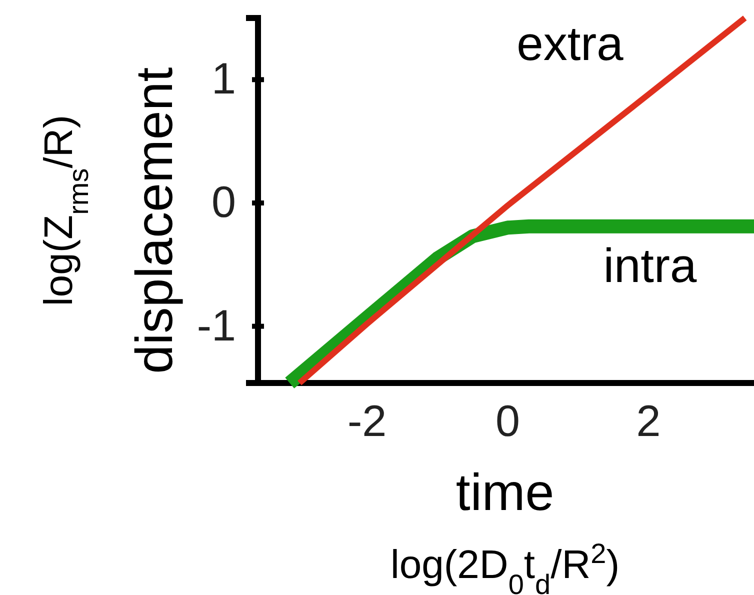 This screenshot has width=754, height=595. Describe the element at coordinates (508, 421) in the screenshot. I see `x-tick-label: 0` at that location.